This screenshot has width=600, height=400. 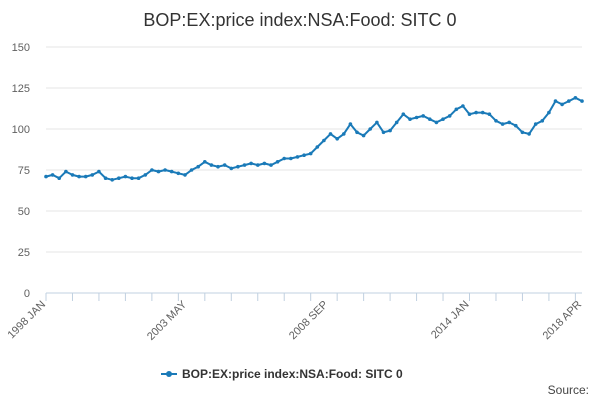 I want to click on y-tick-label: 75, so click(x=24, y=171).